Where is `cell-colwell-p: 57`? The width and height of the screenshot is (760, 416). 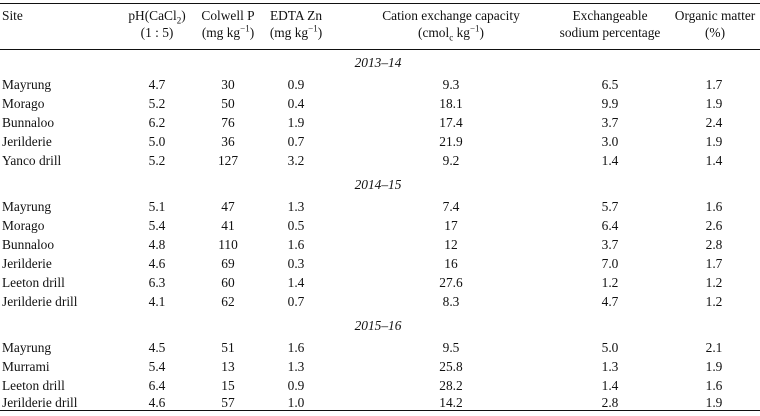
cell-colwell-p: 57 is located at coordinates (228, 402).